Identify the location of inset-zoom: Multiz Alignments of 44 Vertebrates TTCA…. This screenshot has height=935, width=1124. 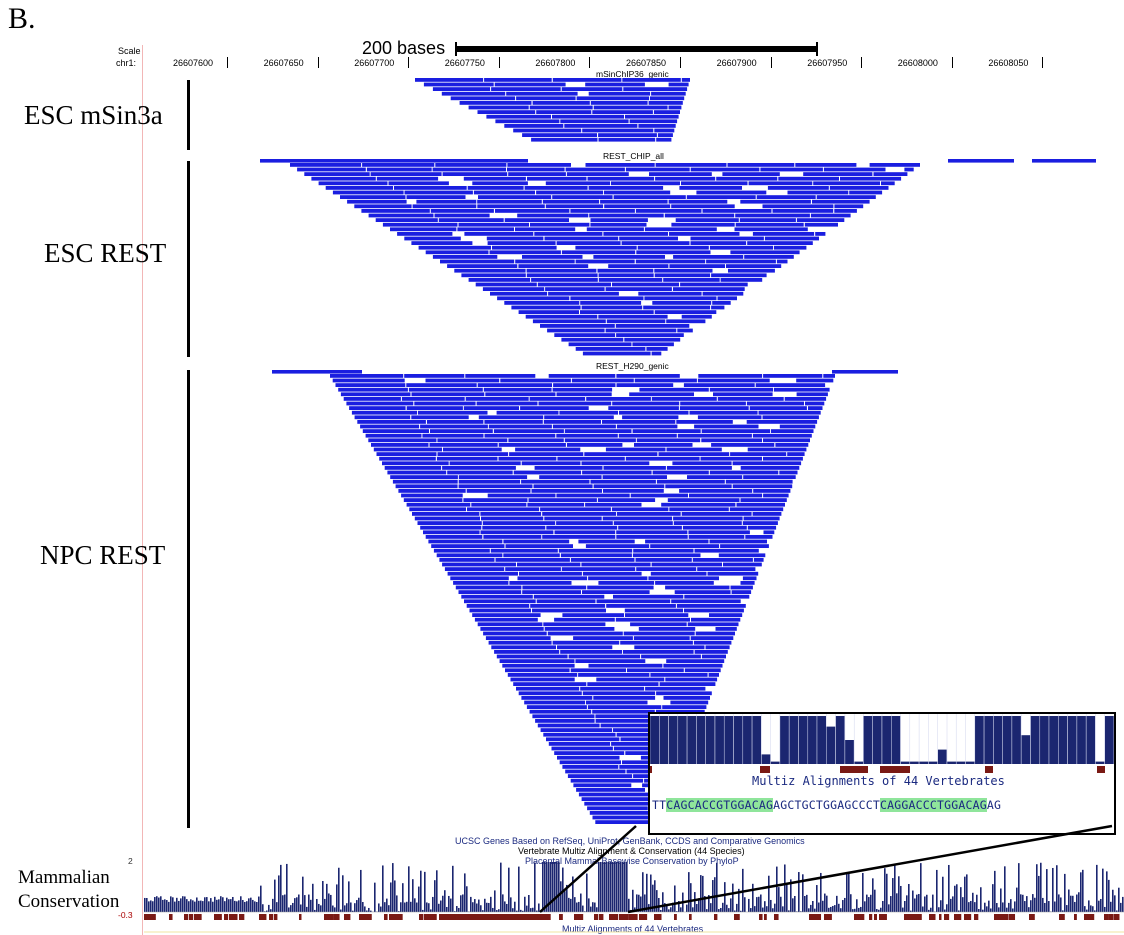
(882, 773).